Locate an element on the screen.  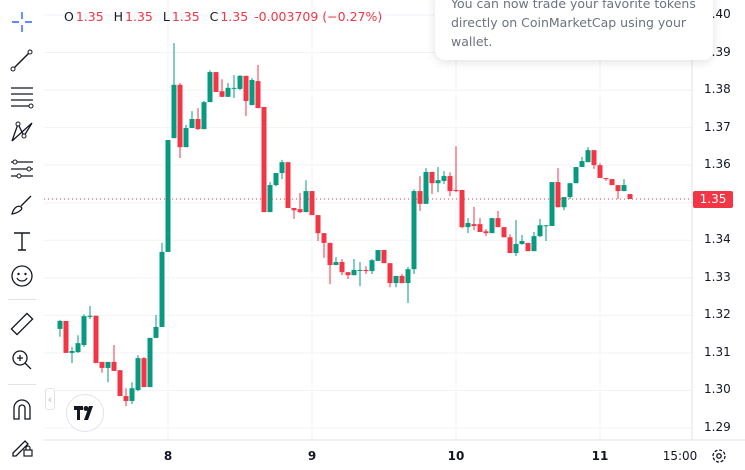
lock-drawing-icon is located at coordinates (22, 446).